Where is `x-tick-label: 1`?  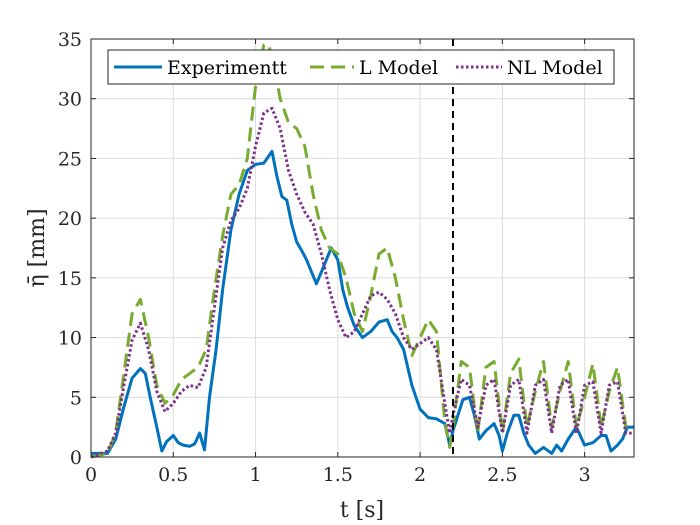
x-tick-label: 1 is located at coordinates (255, 475).